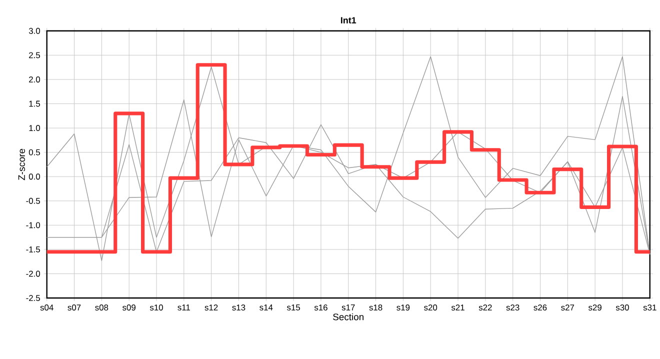  I want to click on x-tick-label: s08, so click(101, 307).